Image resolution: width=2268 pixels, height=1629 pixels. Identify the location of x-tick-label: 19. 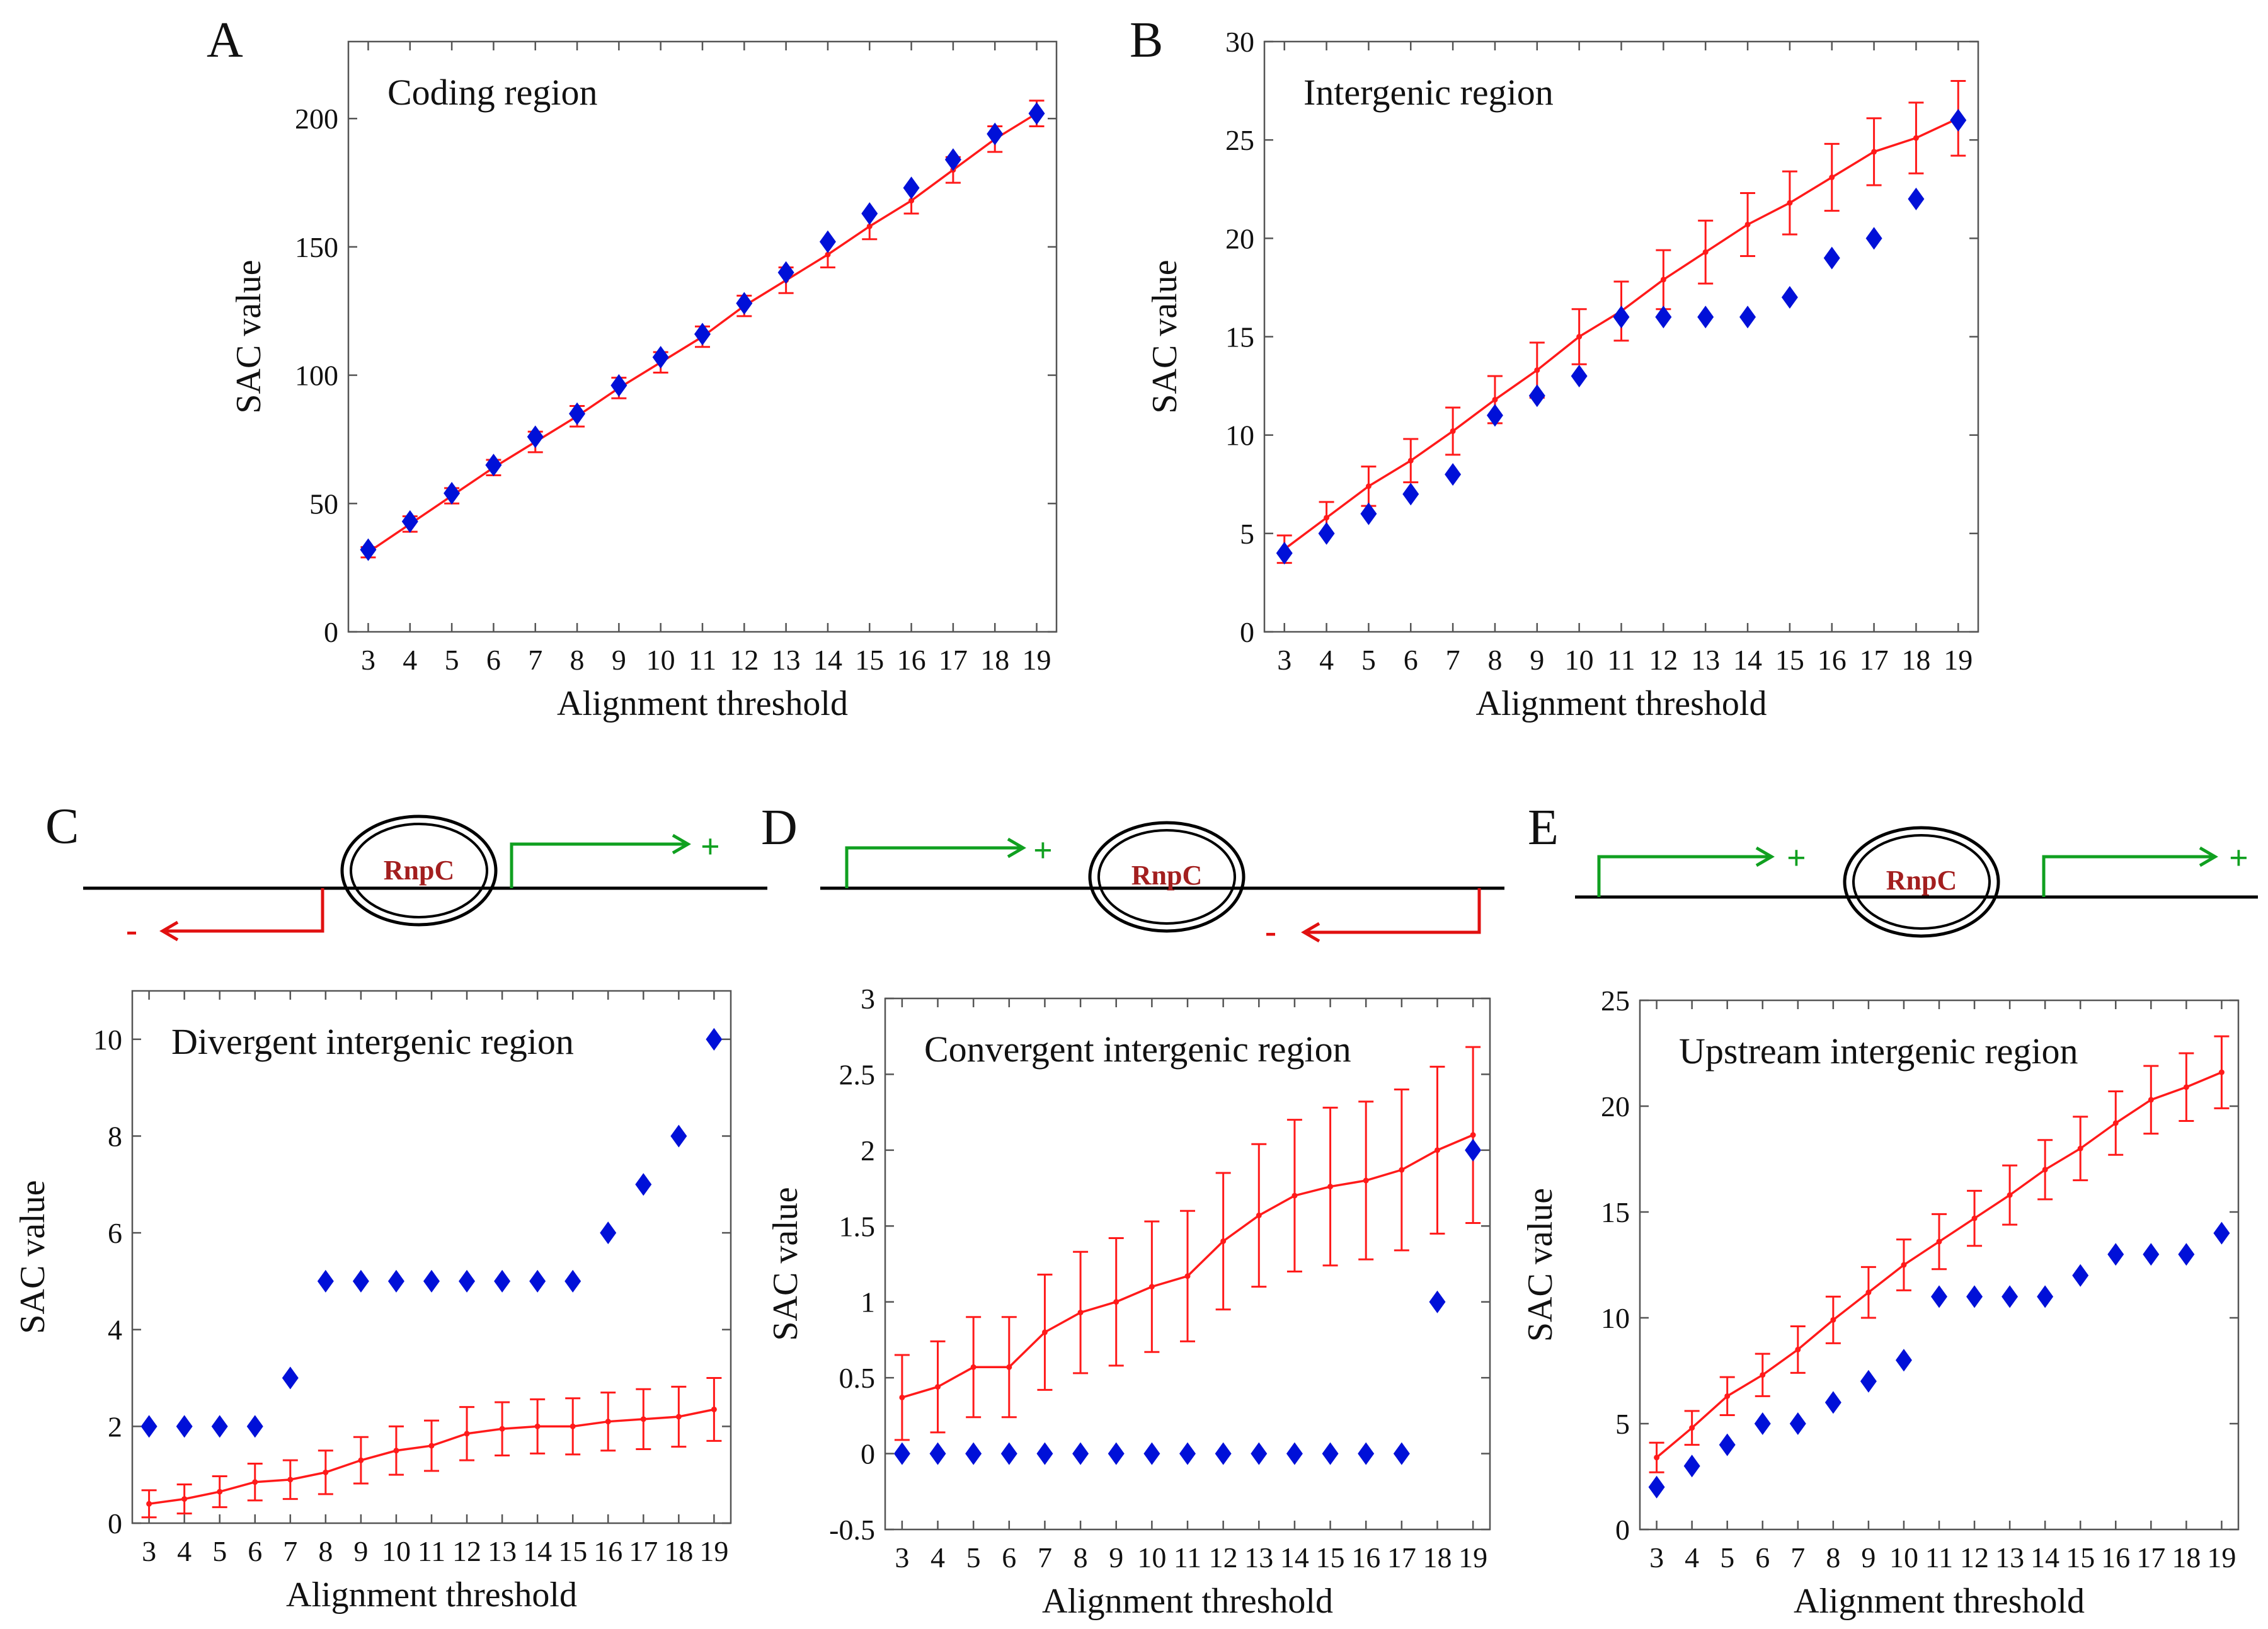
(1958, 660).